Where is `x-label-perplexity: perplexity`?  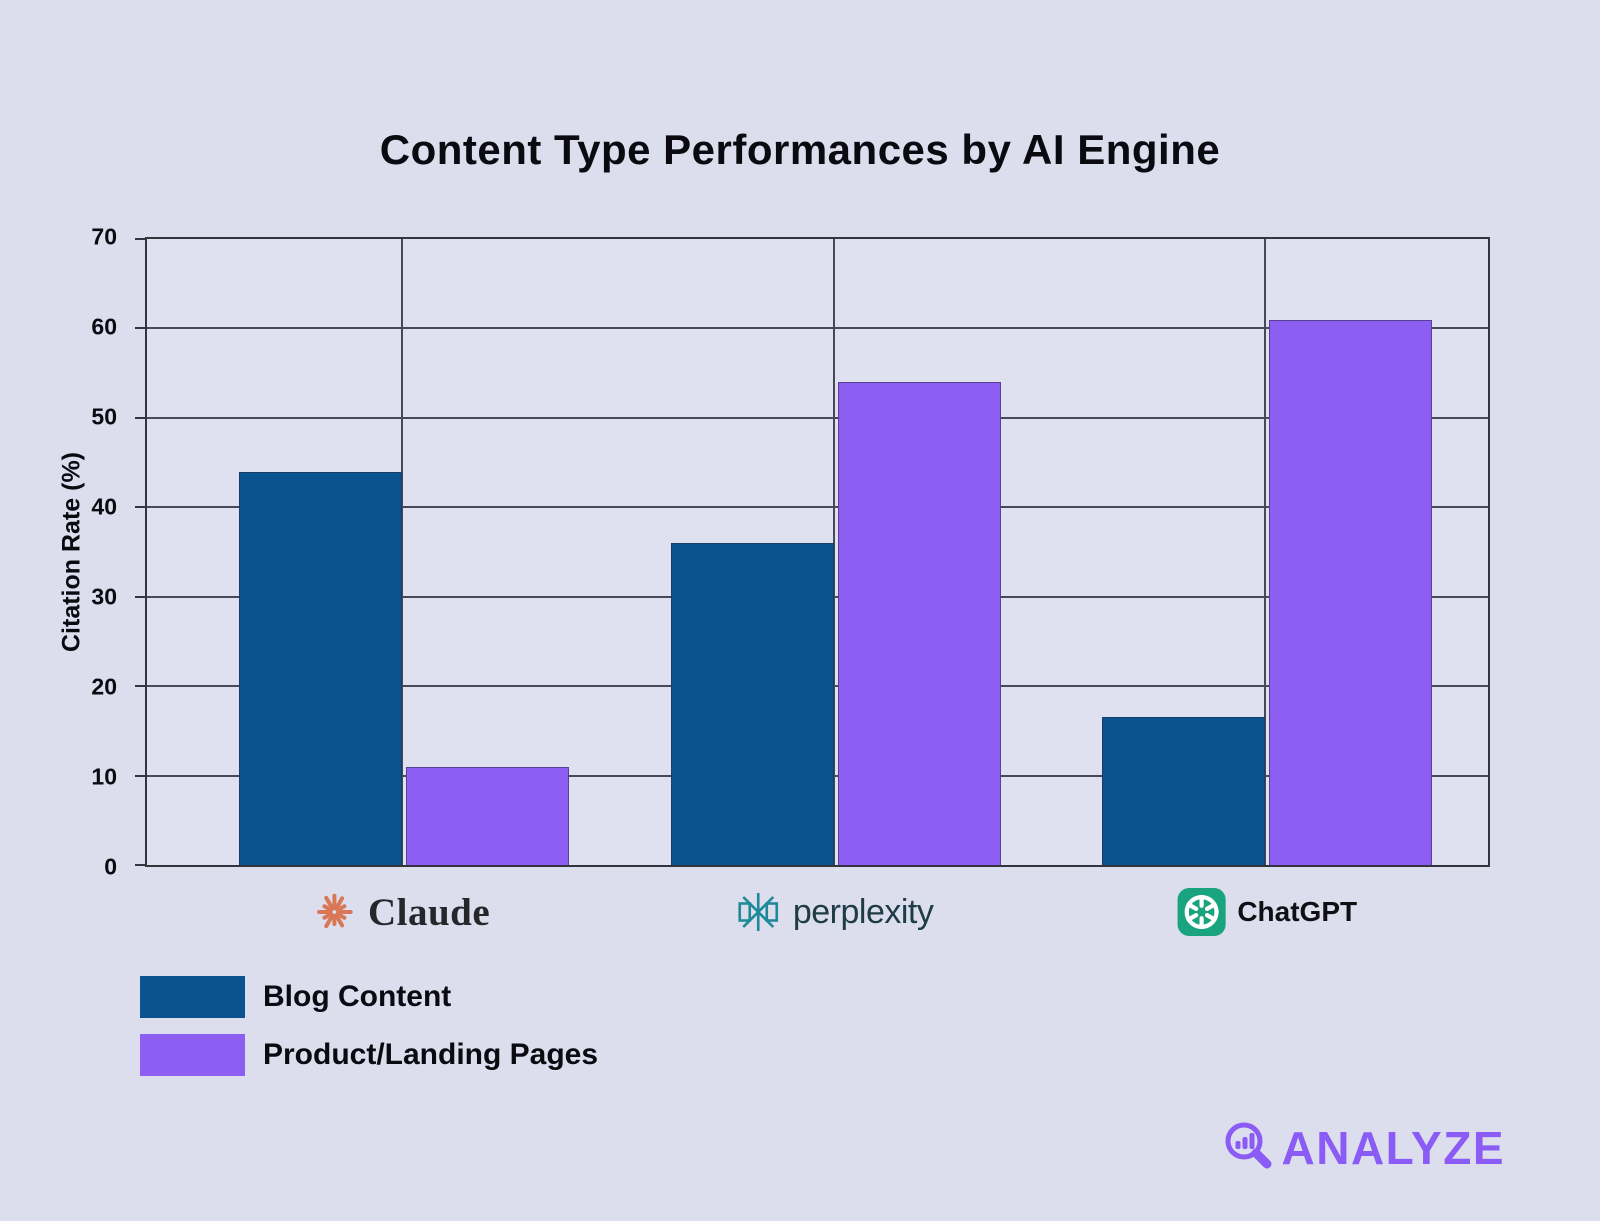 x-label-perplexity: perplexity is located at coordinates (834, 912).